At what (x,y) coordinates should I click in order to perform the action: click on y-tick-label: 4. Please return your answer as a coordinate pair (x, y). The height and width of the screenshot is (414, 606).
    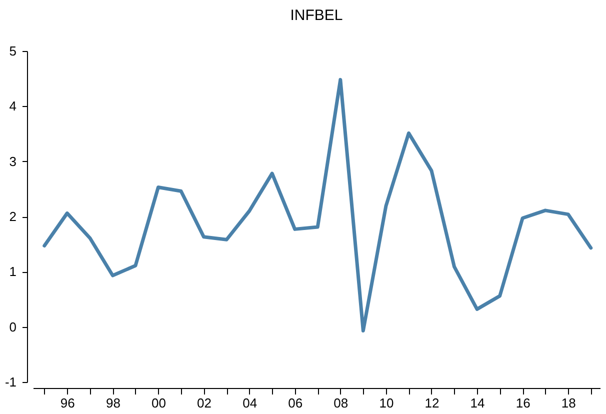
    Looking at the image, I should click on (12, 106).